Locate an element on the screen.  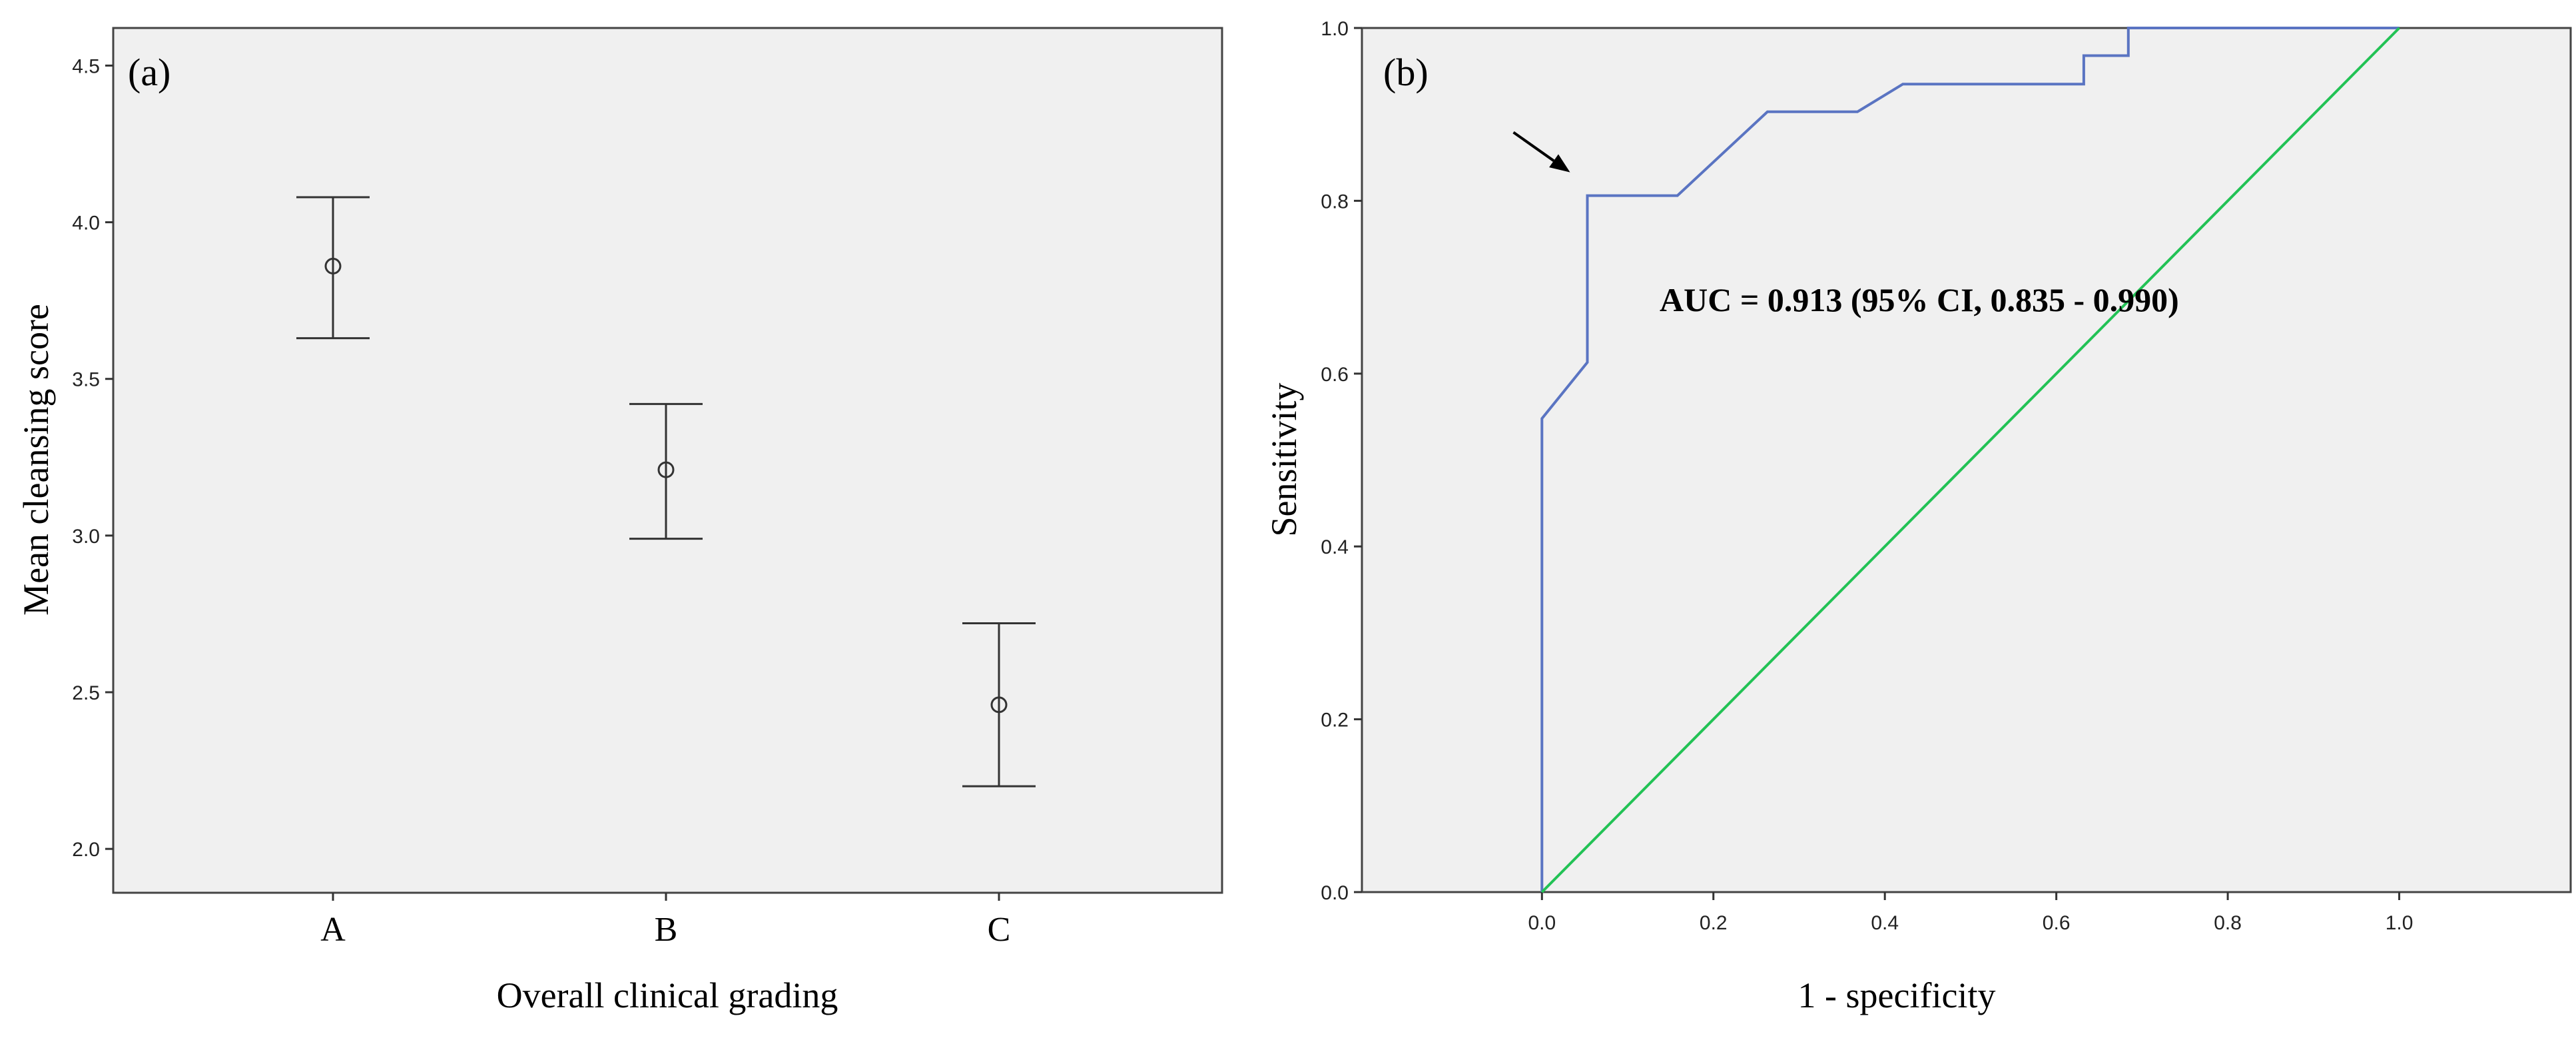
panel-a-x-tick-label: A is located at coordinates (333, 930).